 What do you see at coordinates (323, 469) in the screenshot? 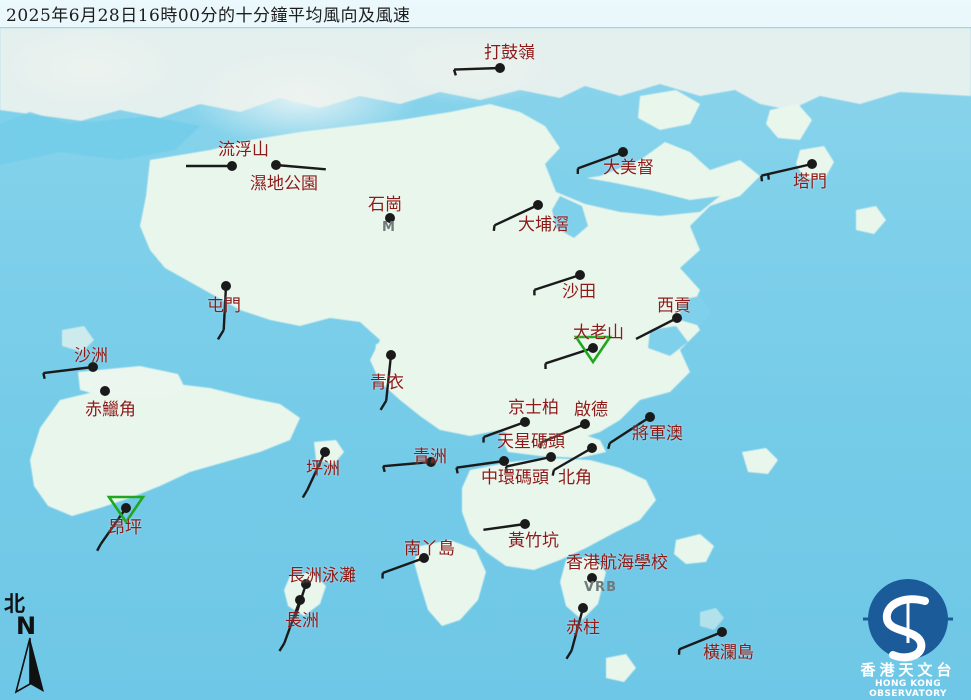
I see `station-label: 坪洲` at bounding box center [323, 469].